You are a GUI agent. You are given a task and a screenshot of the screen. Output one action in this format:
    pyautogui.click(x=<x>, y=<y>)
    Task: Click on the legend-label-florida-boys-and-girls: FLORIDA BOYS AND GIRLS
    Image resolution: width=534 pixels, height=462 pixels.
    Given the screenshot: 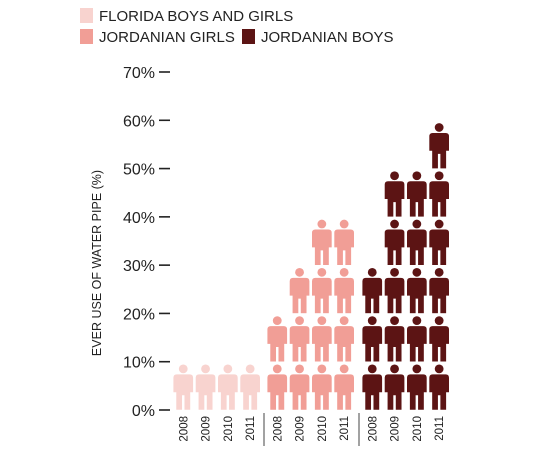 What is the action you would take?
    pyautogui.click(x=196, y=16)
    